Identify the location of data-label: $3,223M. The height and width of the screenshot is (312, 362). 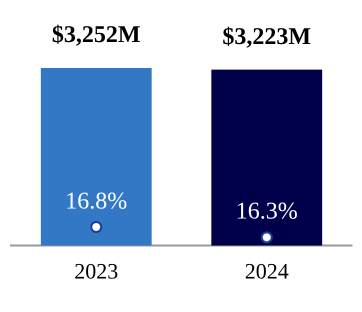
(267, 37).